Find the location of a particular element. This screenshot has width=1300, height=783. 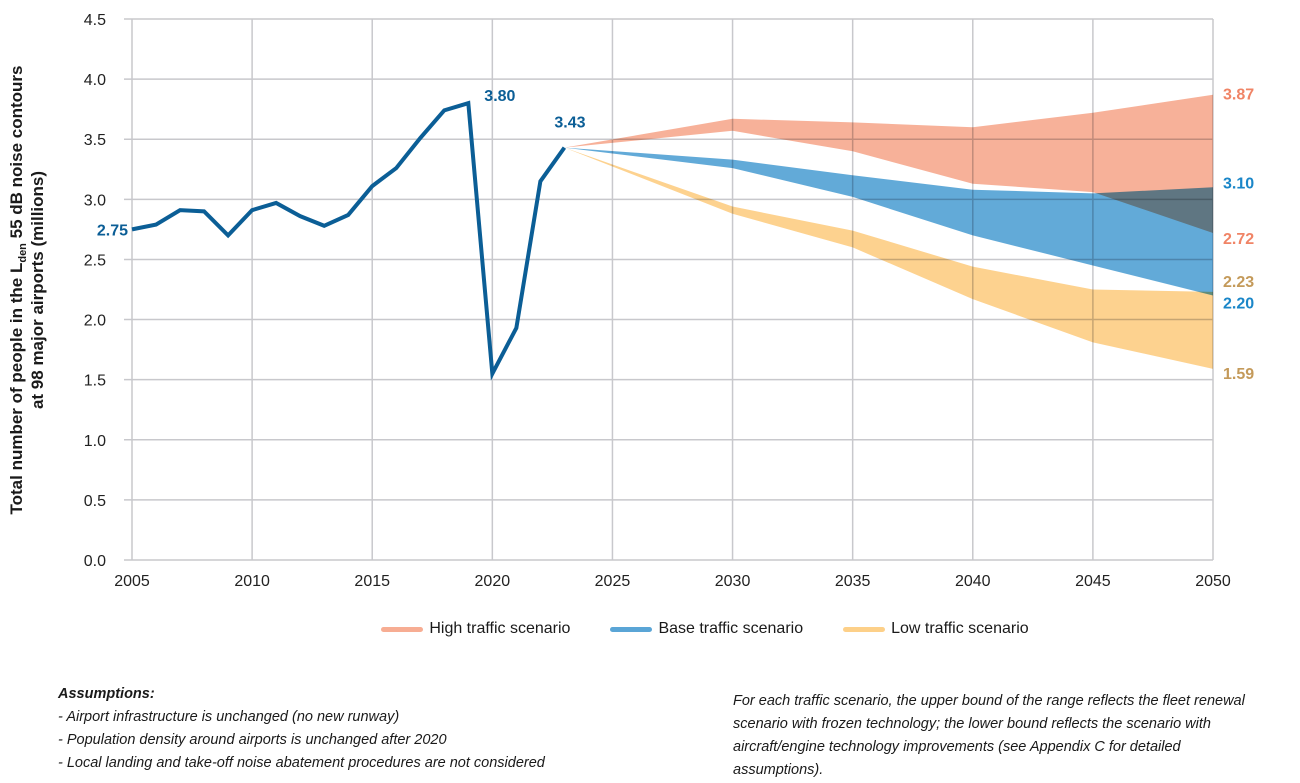

legend-swatch-base is located at coordinates (631, 629).